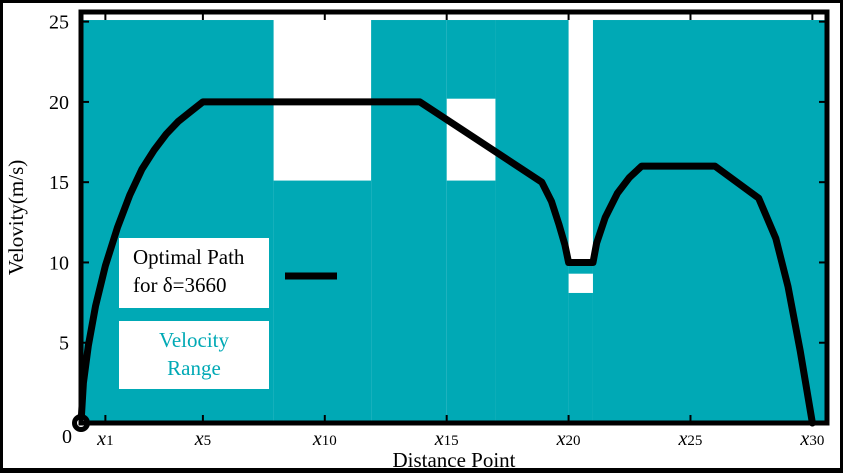  I want to click on y-tick-label: 15, so click(59, 183).